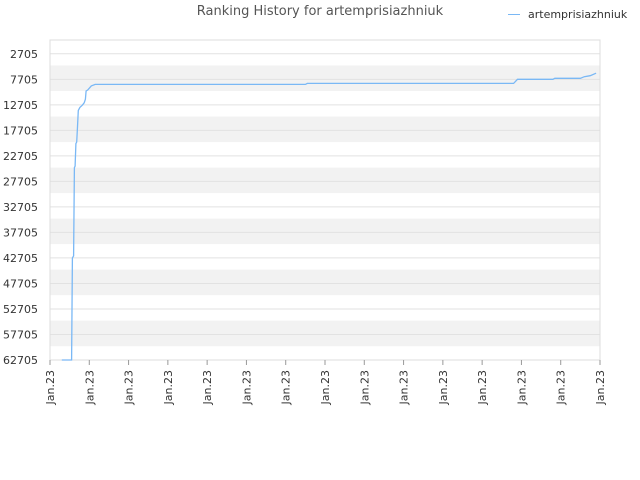  I want to click on y-tick-label: 62705, so click(20, 360).